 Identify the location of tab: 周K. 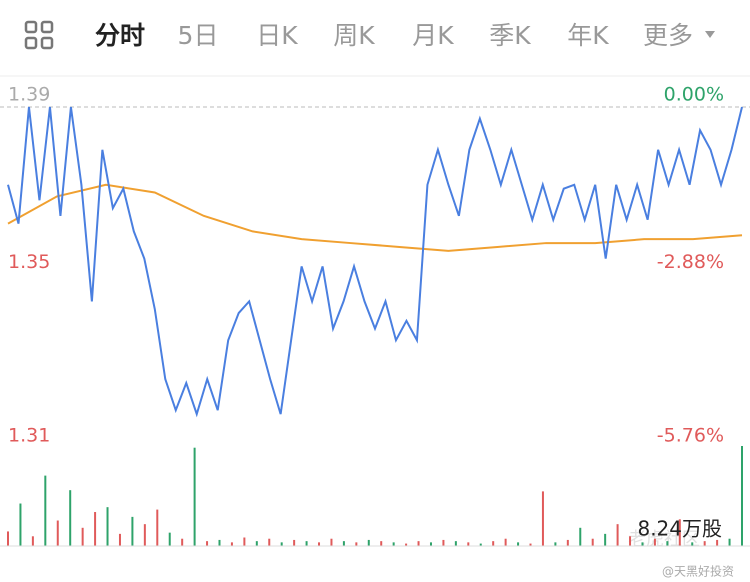
(354, 35).